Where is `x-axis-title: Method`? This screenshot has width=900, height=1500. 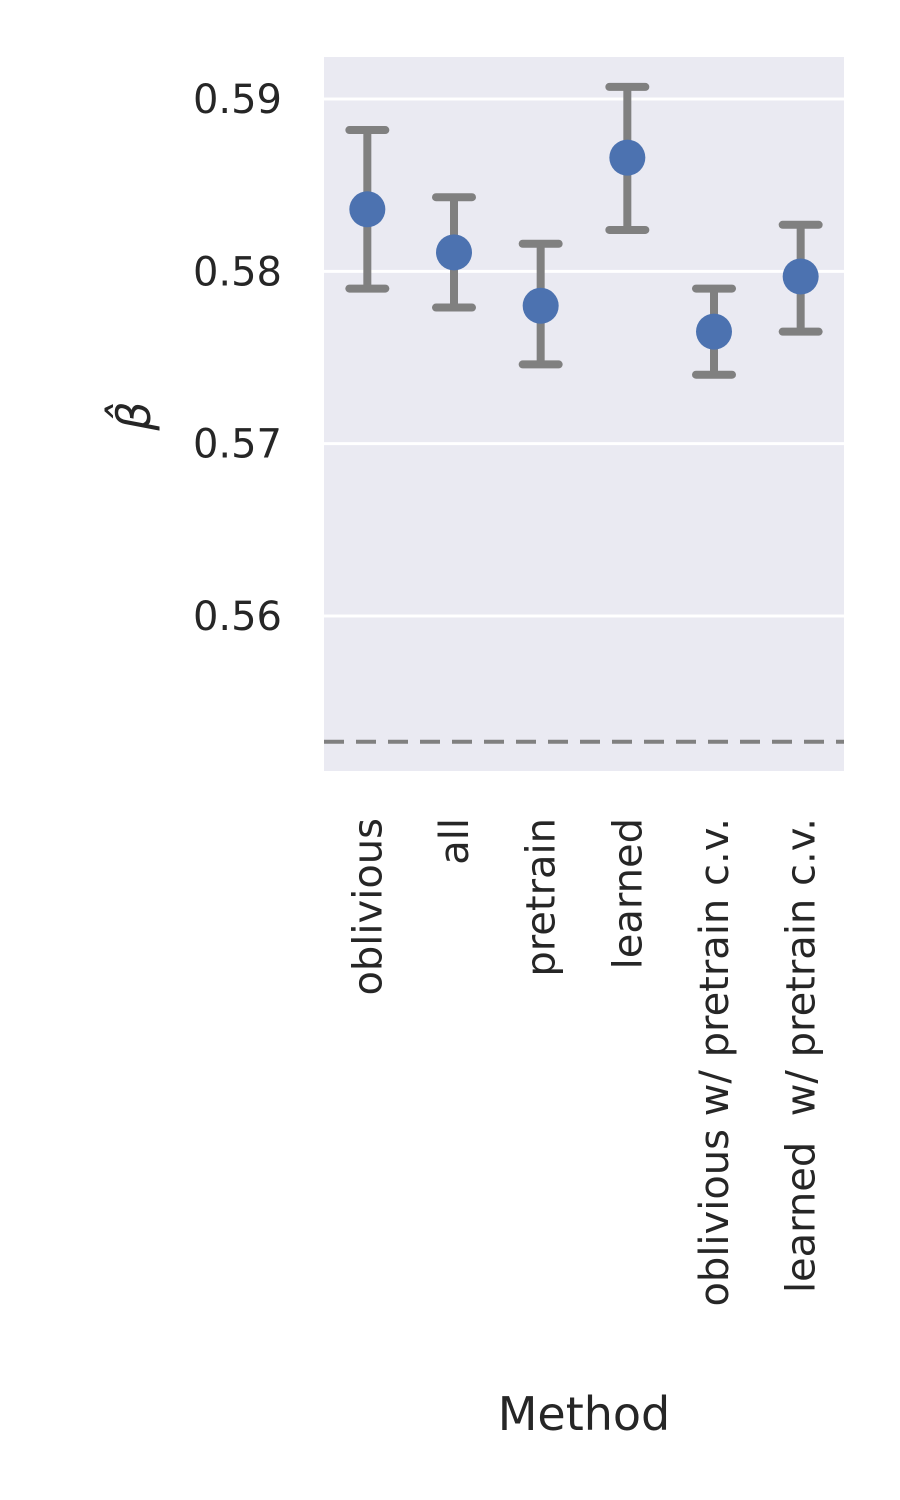
x-axis-title: Method is located at coordinates (584, 1414).